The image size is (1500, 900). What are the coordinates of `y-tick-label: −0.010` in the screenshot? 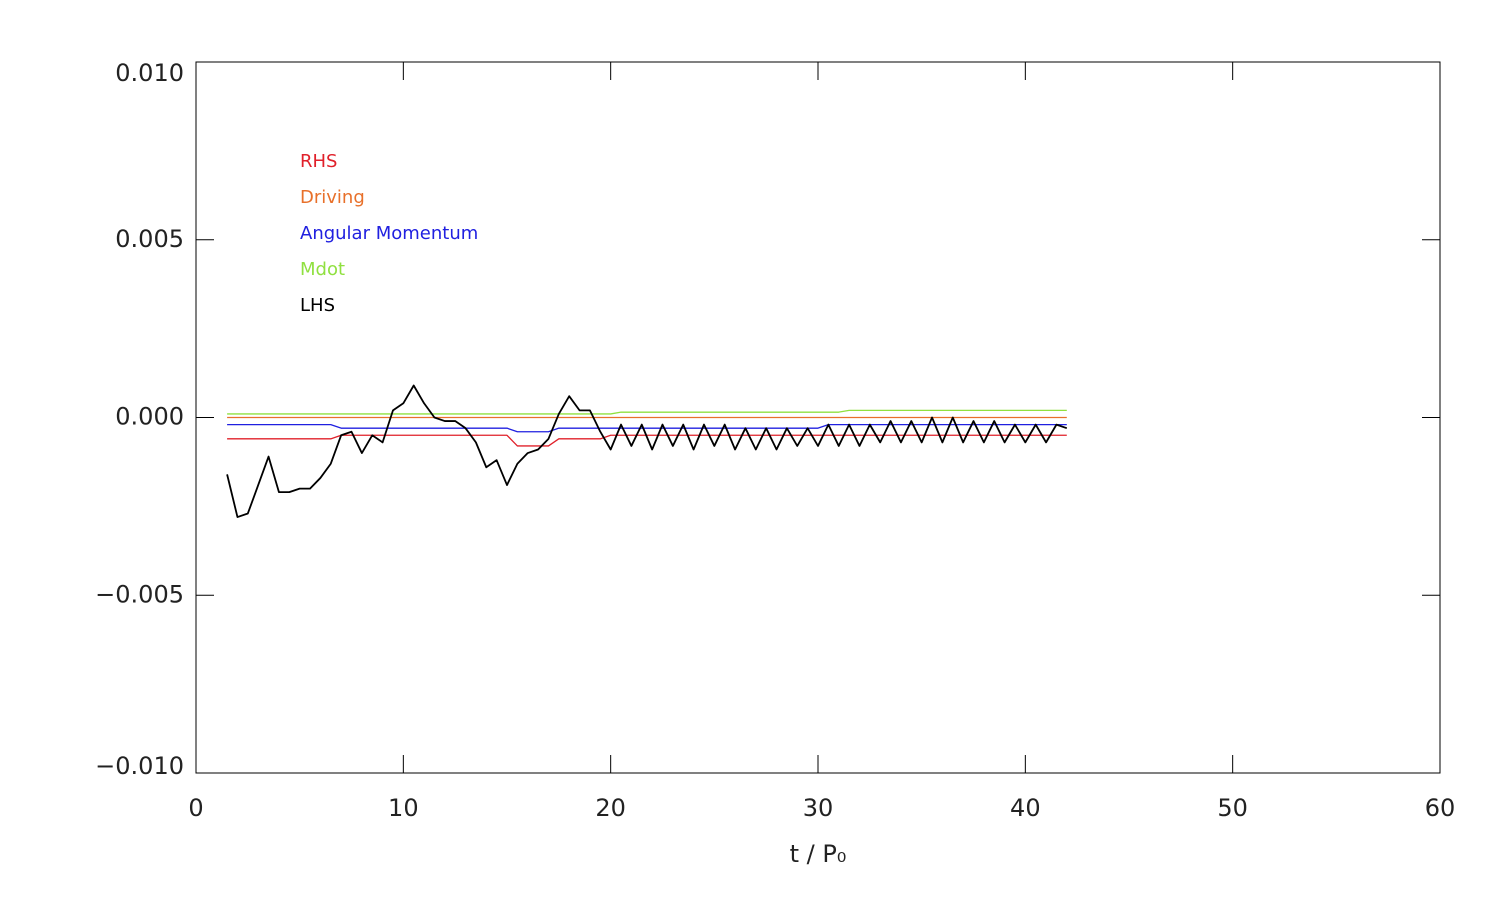 It's located at (139, 766).